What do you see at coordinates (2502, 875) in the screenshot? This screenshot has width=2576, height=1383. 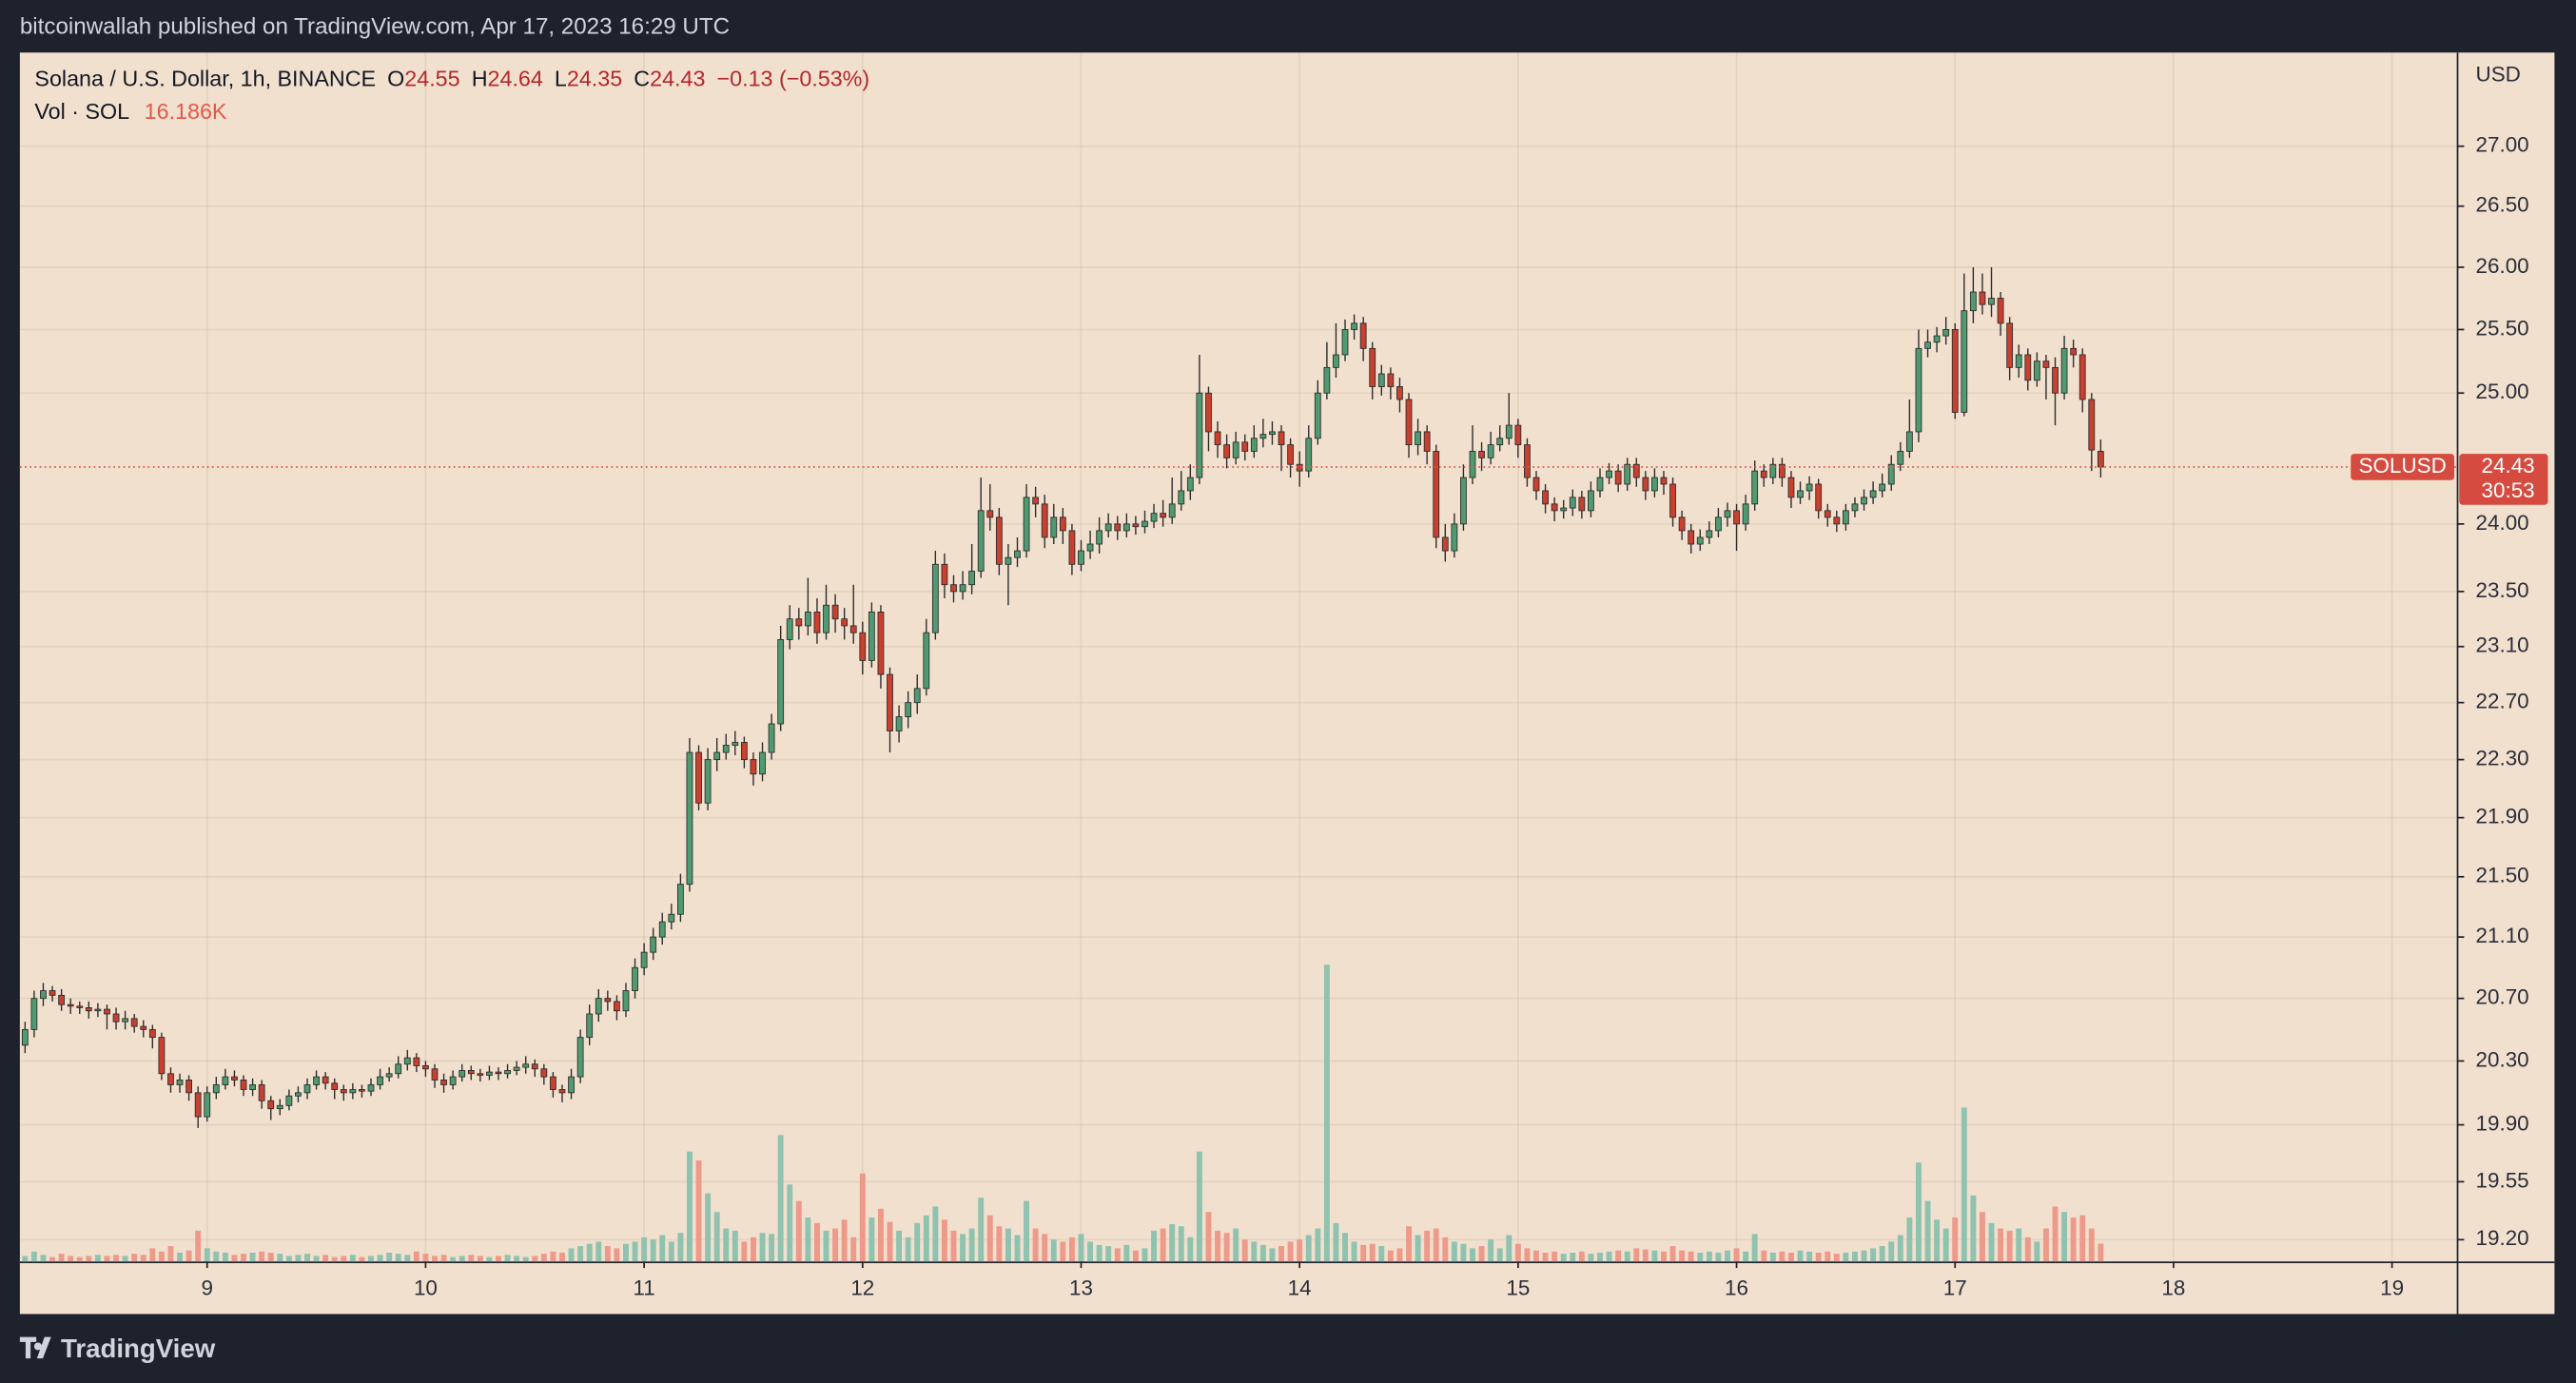 I see `y-tick-label: 21.50` at bounding box center [2502, 875].